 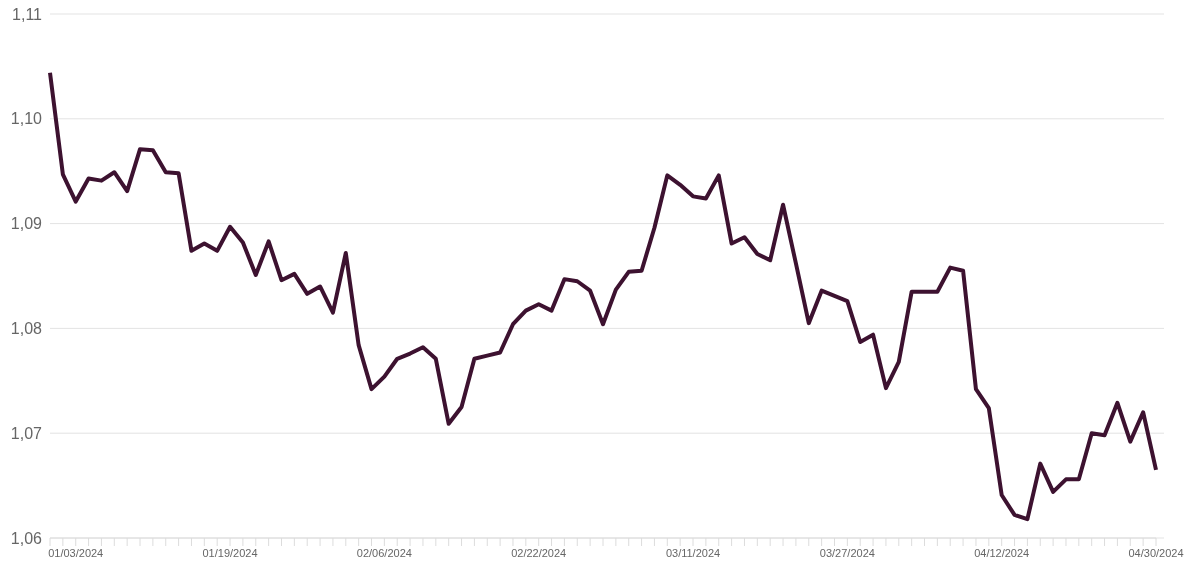 I want to click on y-tick-label: 1,10, so click(x=26, y=119).